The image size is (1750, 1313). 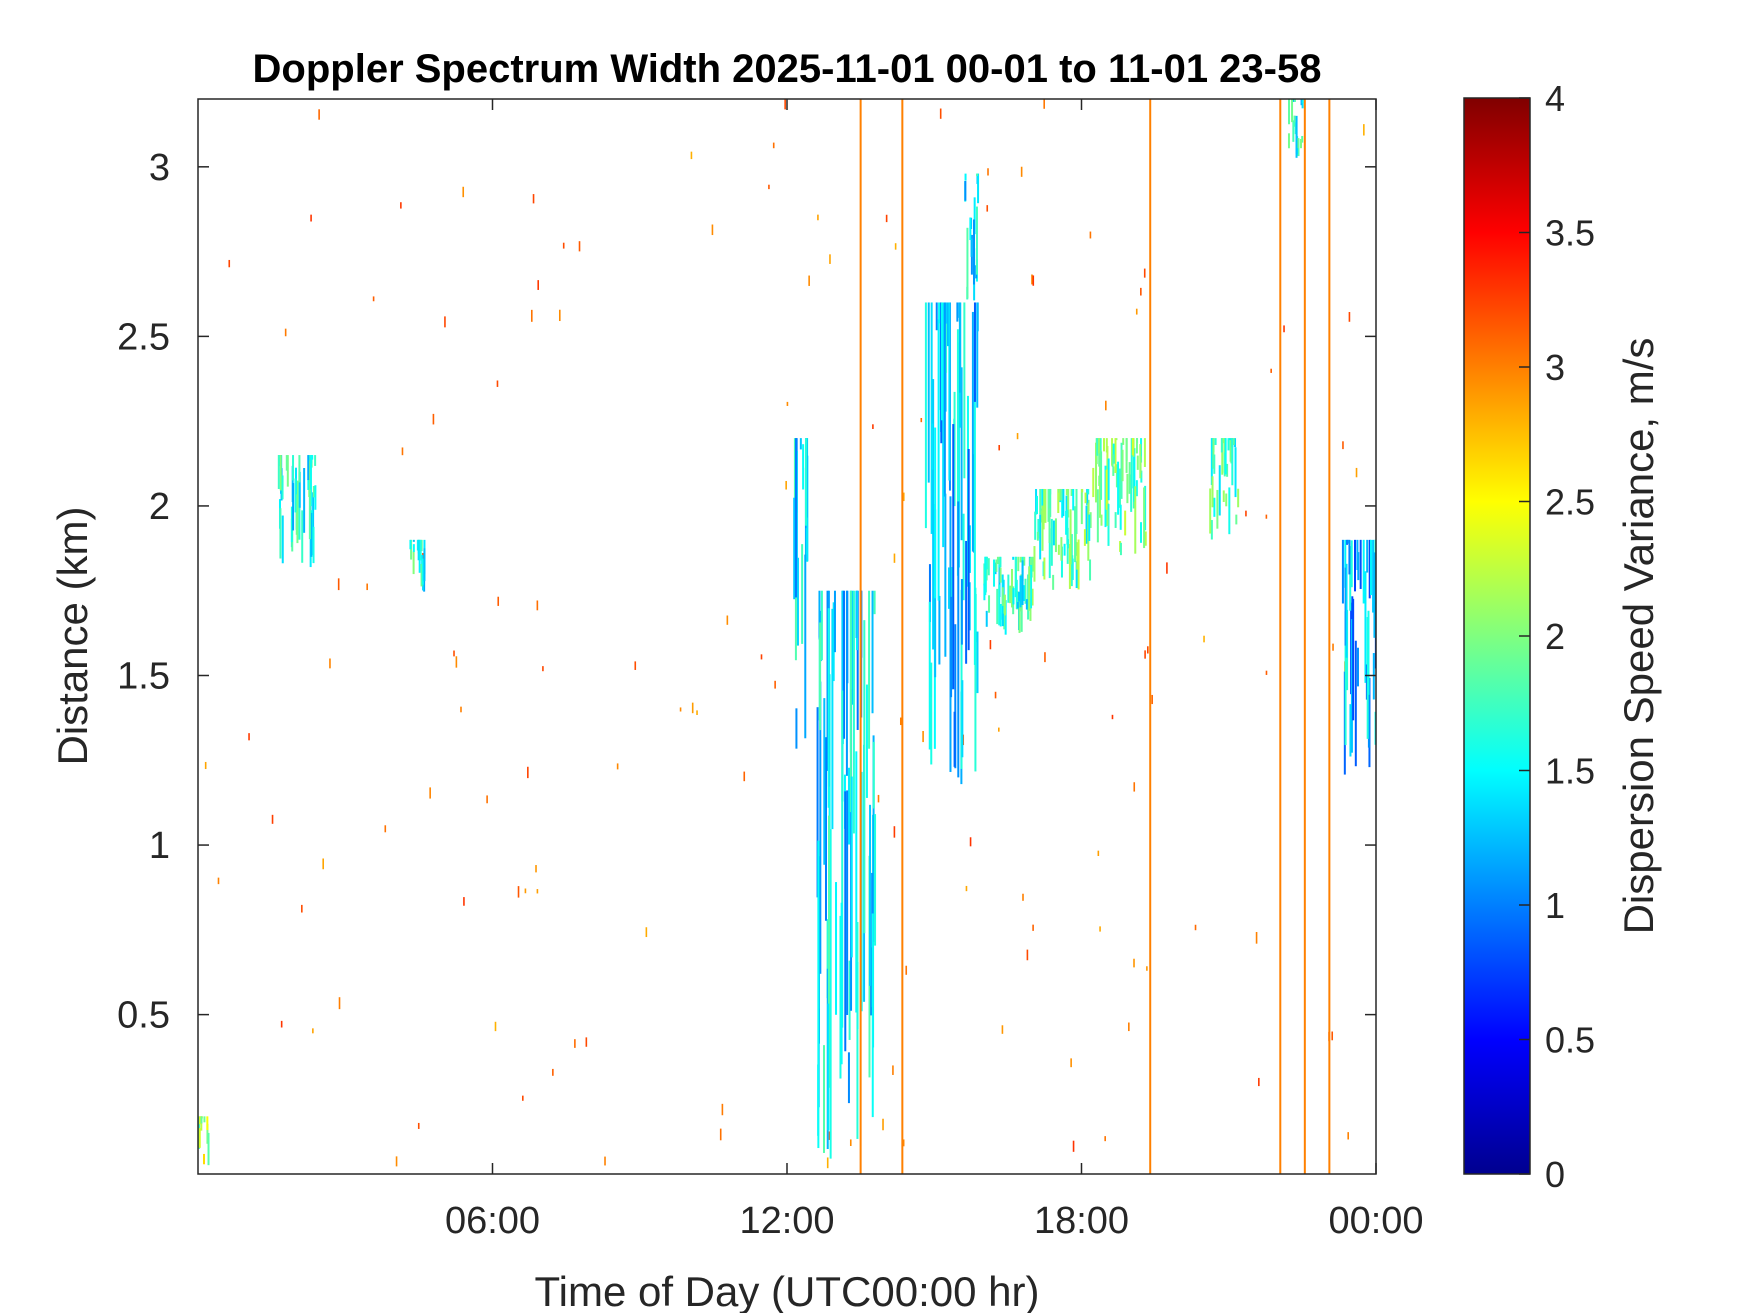 What do you see at coordinates (1555, 1174) in the screenshot?
I see `colorbar-tick-label: 0` at bounding box center [1555, 1174].